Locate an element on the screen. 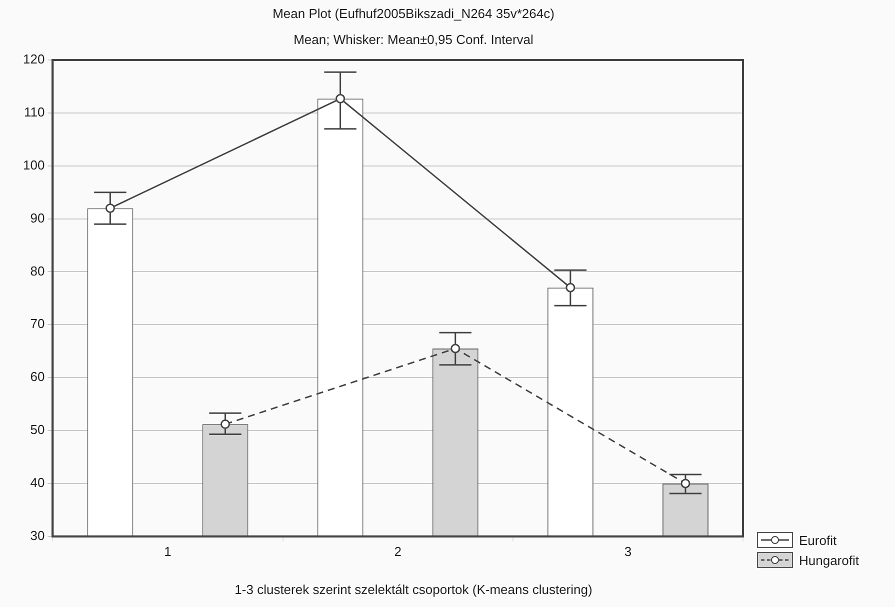 Image resolution: width=895 pixels, height=607 pixels. x-tick-label: 1 is located at coordinates (168, 551).